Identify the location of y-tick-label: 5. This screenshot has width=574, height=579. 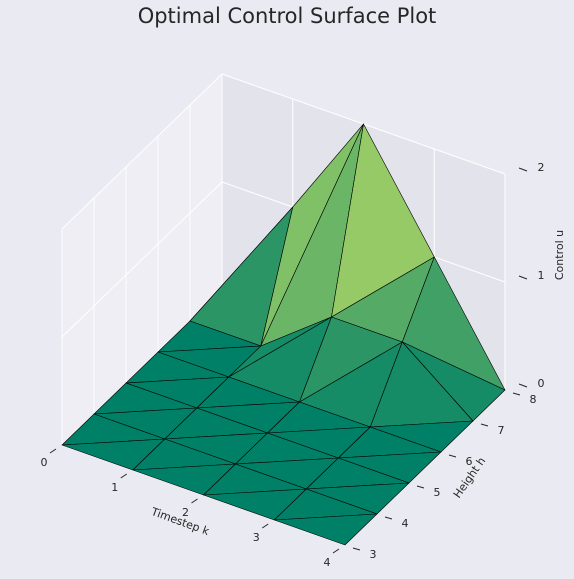
(437, 492).